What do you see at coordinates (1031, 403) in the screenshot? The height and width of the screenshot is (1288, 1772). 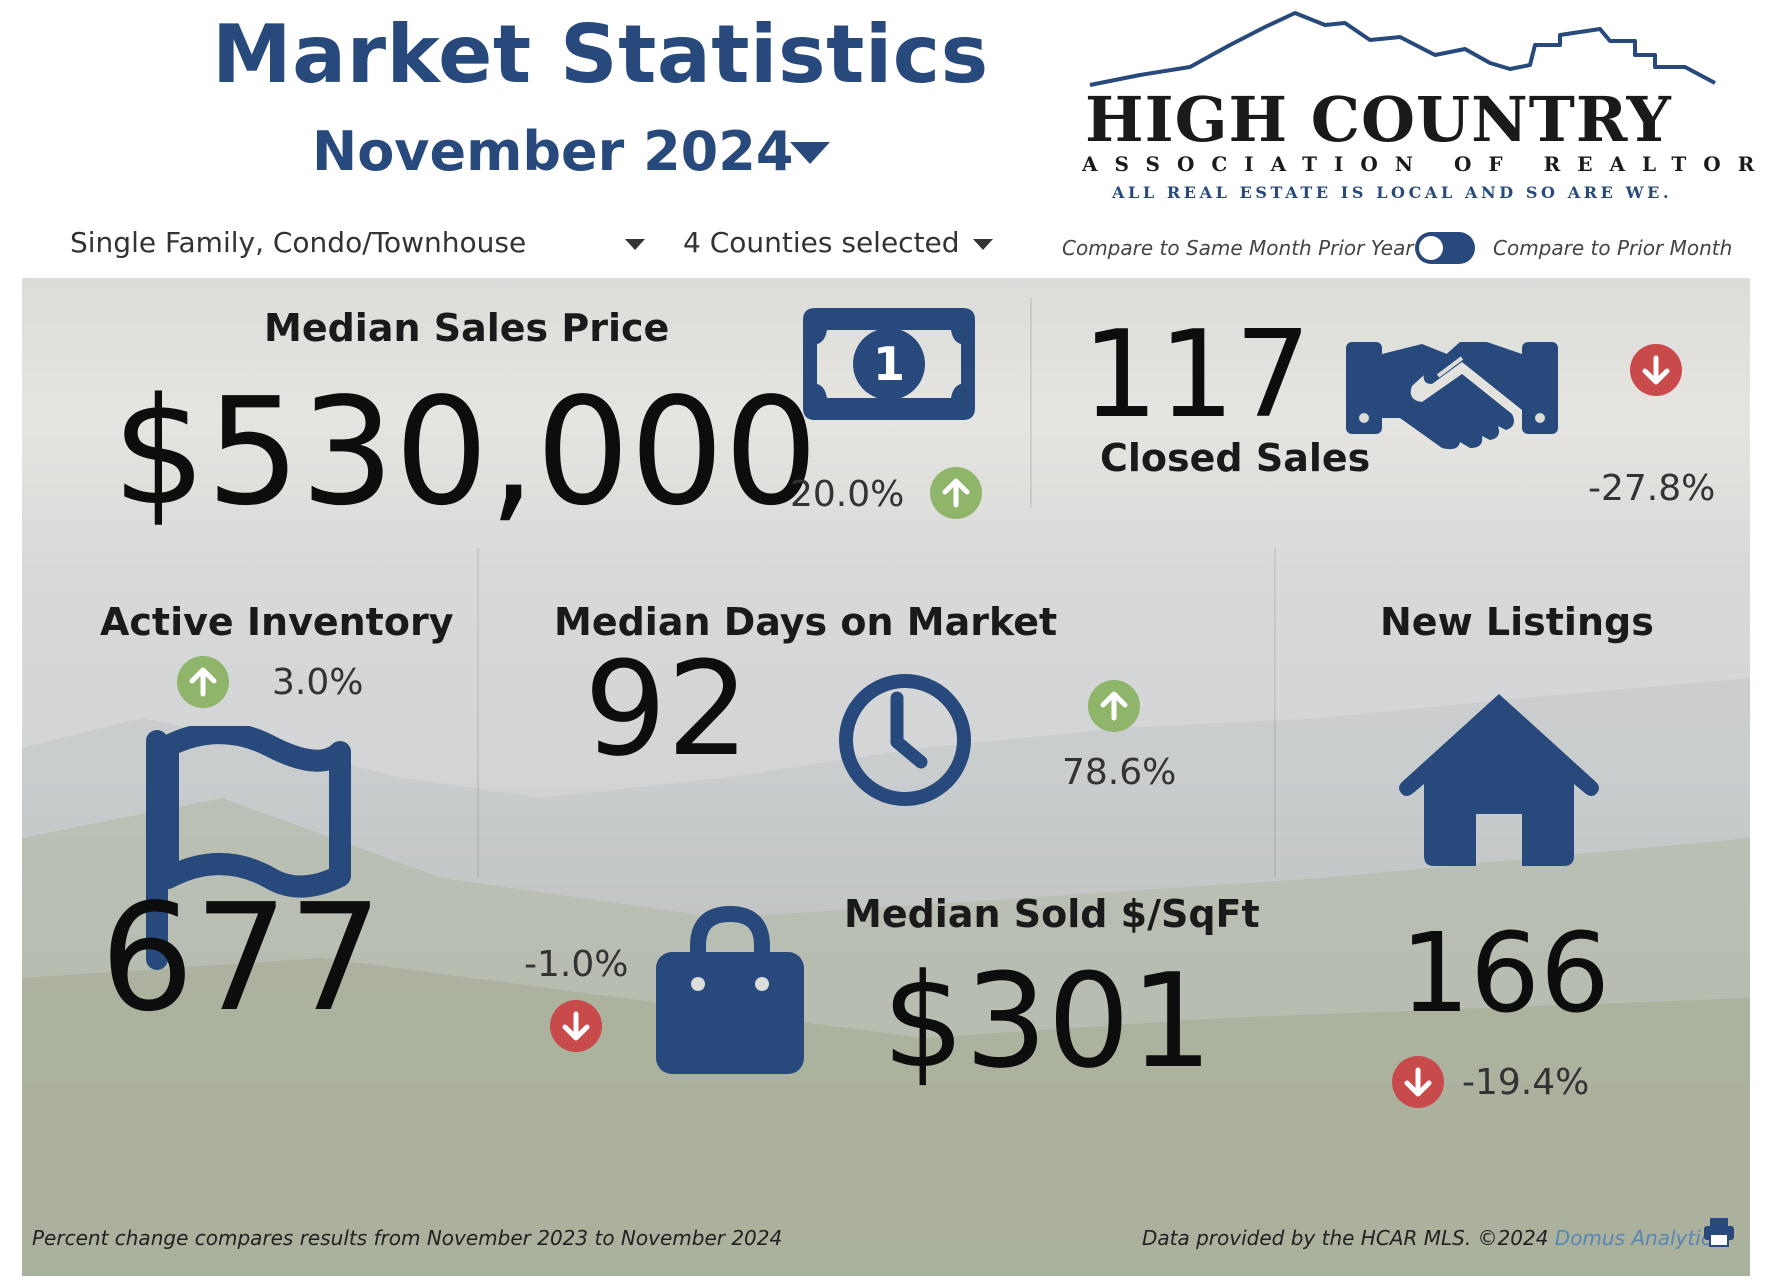 I see `divider-top` at bounding box center [1031, 403].